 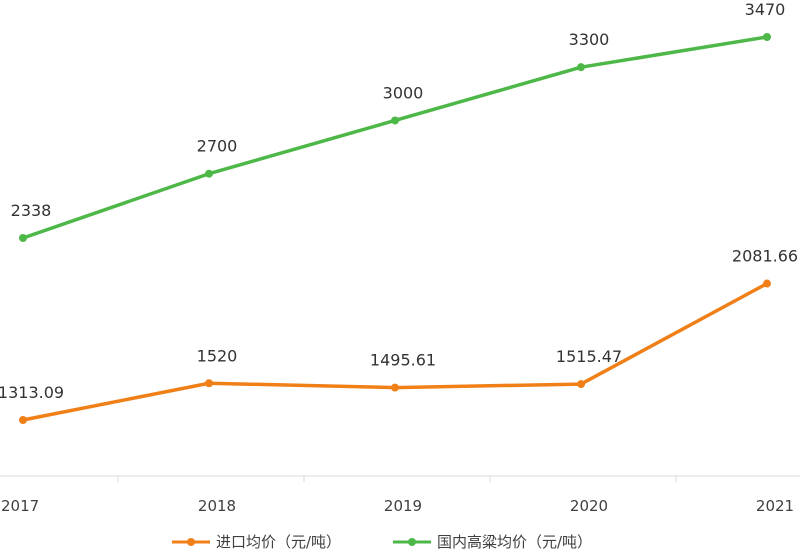 What do you see at coordinates (589, 356) in the screenshot?
I see `data-label: 1515.47` at bounding box center [589, 356].